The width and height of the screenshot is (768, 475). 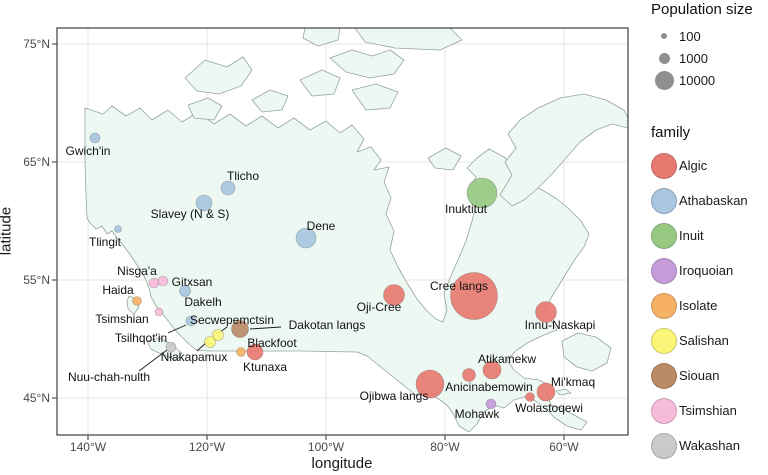 I want to click on label-Haida: Haida, so click(x=118, y=290).